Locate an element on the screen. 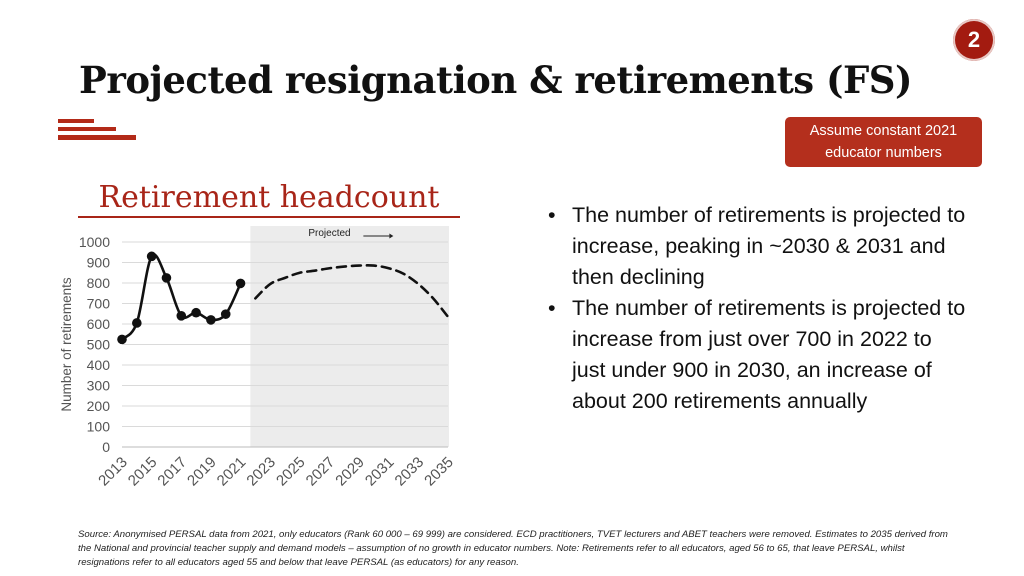 This screenshot has height=576, width=1024. page-title: Projected resignation & retirements (FS) is located at coordinates (496, 80).